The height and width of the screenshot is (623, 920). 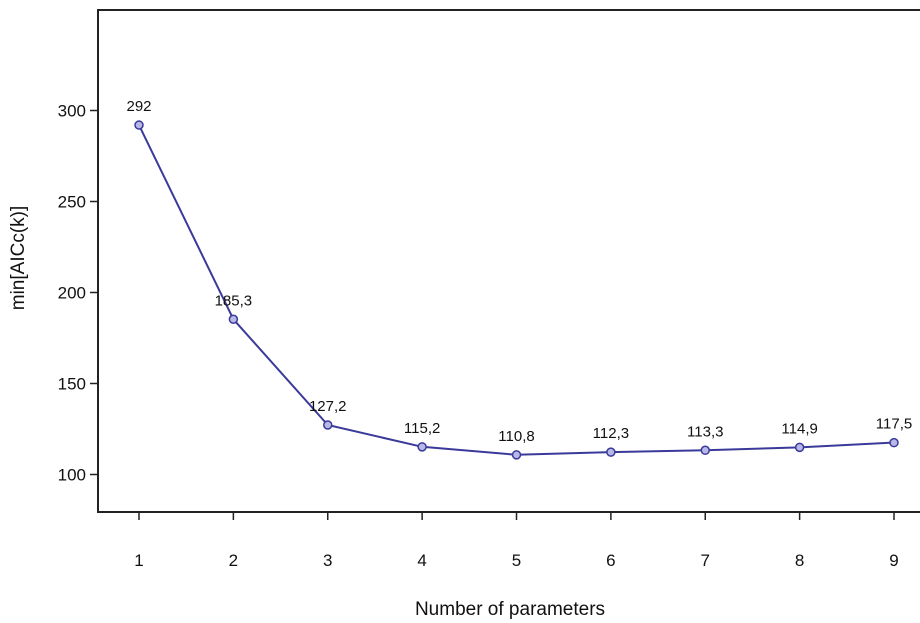 What do you see at coordinates (516, 436) in the screenshot?
I see `data-label: 110,8` at bounding box center [516, 436].